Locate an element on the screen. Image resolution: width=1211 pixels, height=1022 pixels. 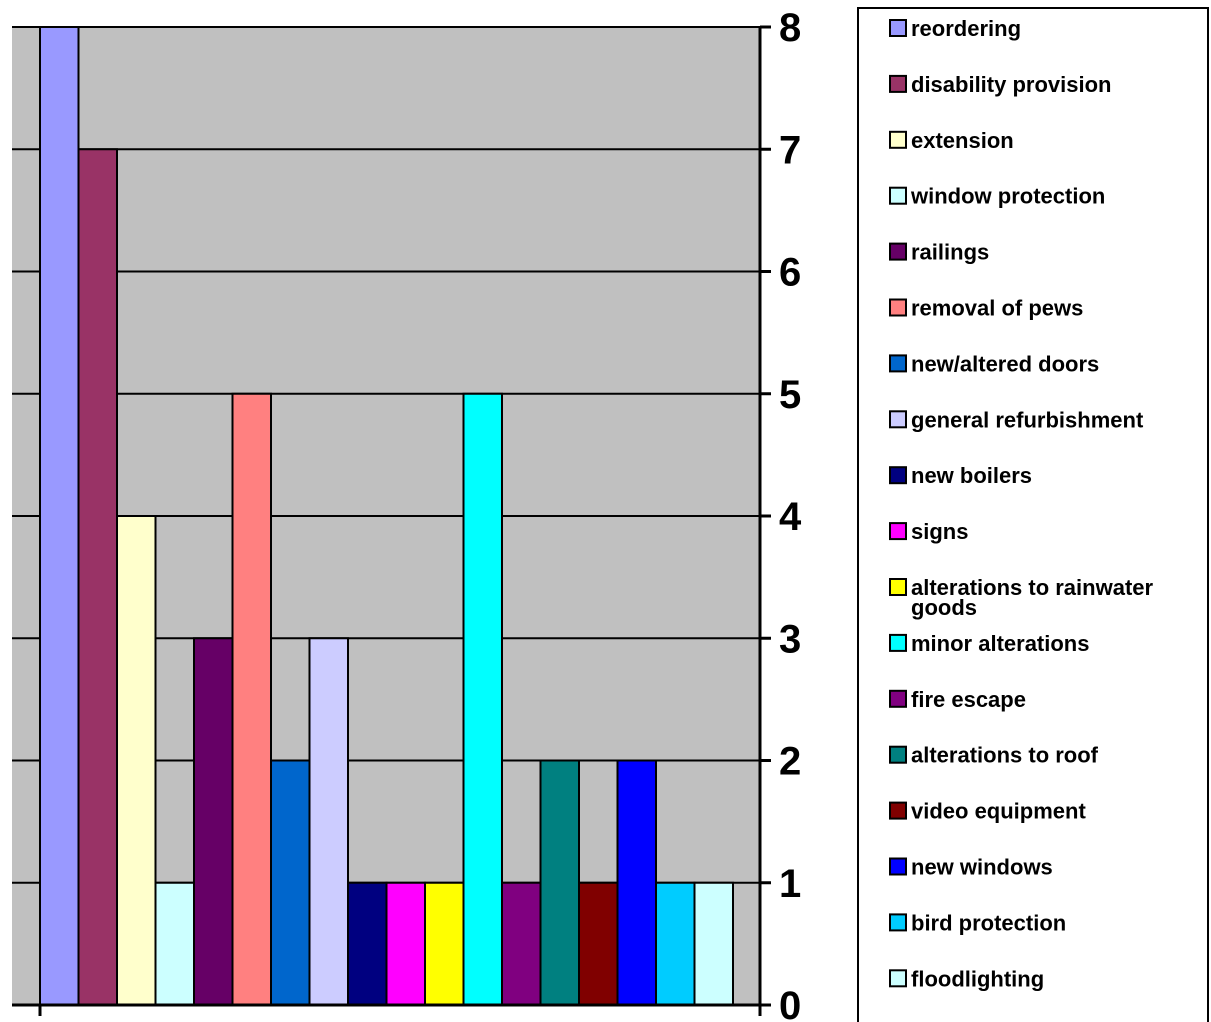
legend-label: window protection is located at coordinates (1007, 196).